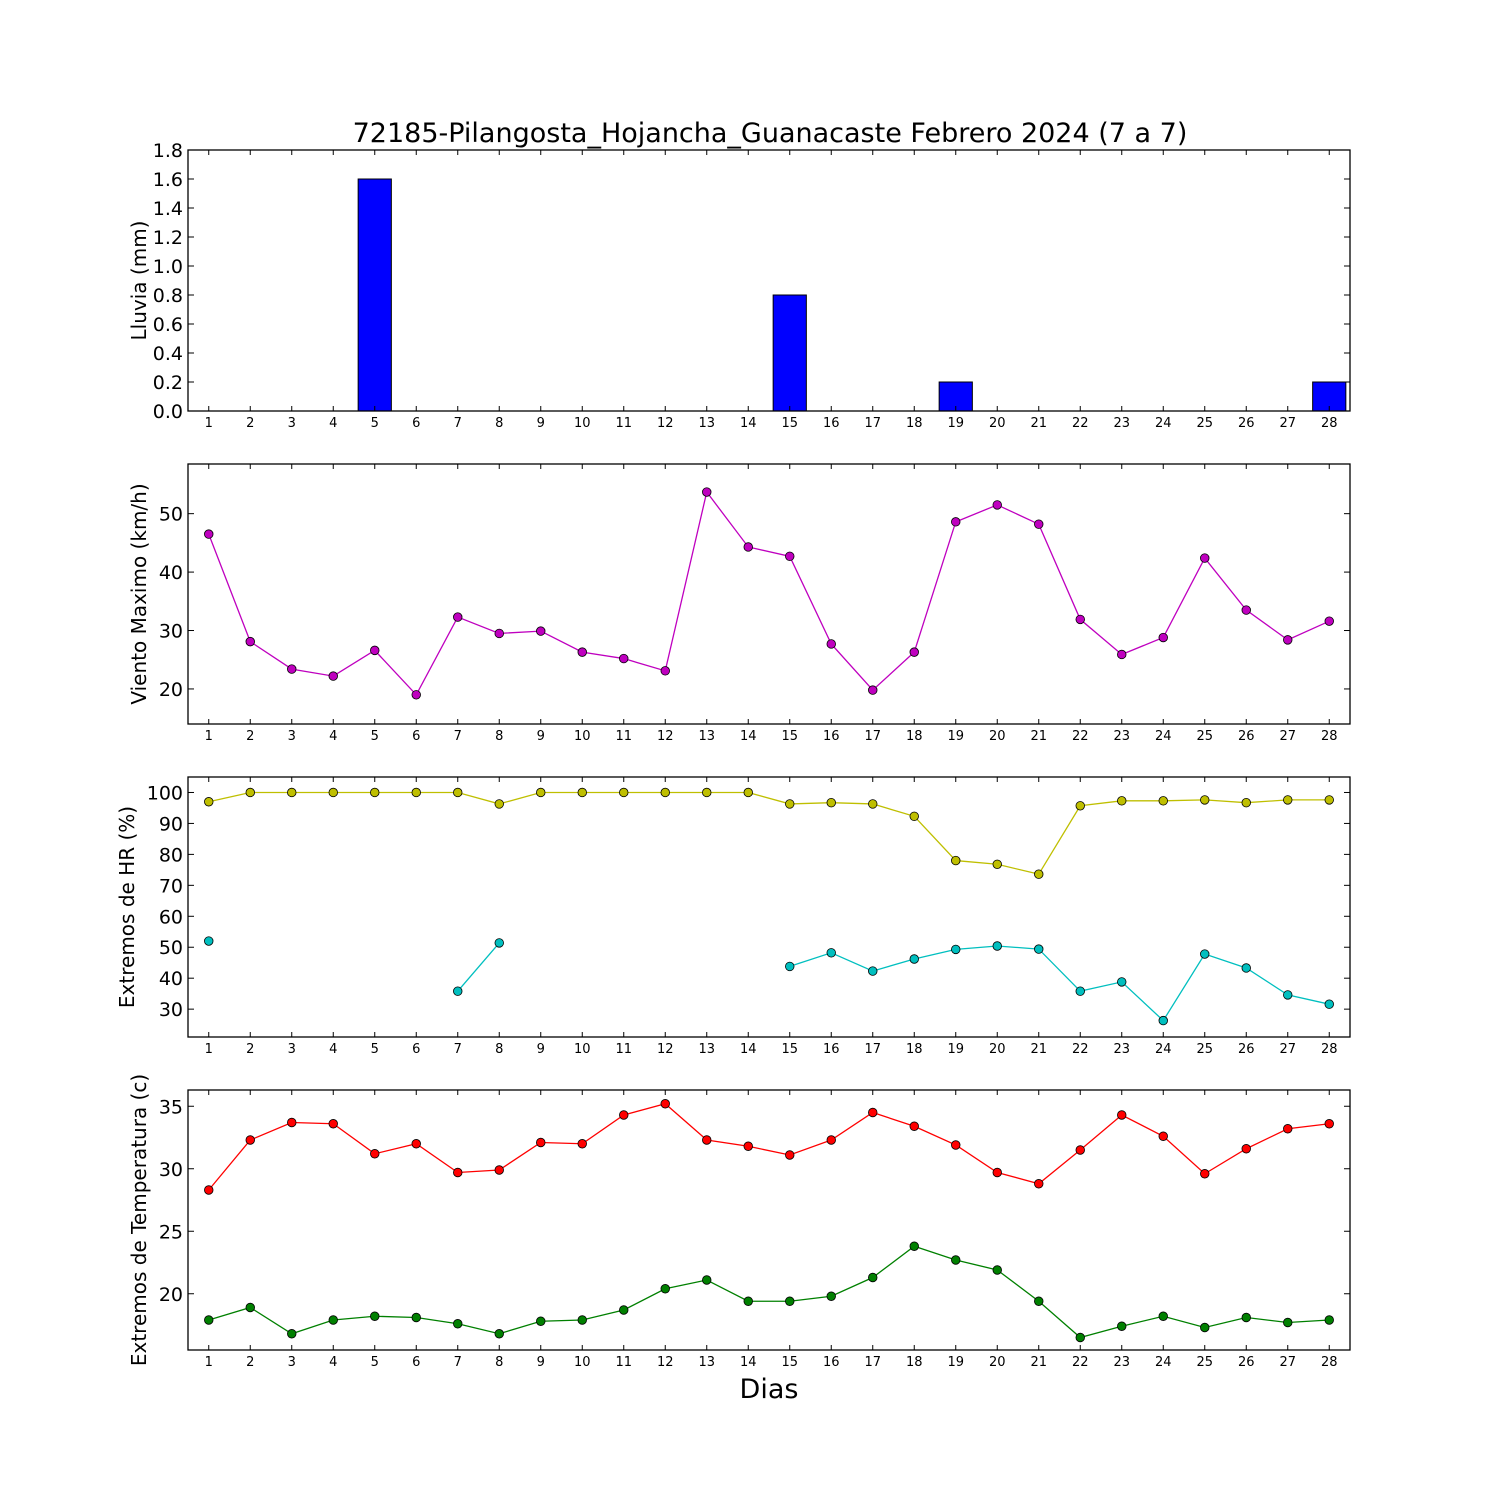 This screenshot has height=1504, width=1500. Describe the element at coordinates (997, 423) in the screenshot. I see `x-tick-label: 20` at that location.